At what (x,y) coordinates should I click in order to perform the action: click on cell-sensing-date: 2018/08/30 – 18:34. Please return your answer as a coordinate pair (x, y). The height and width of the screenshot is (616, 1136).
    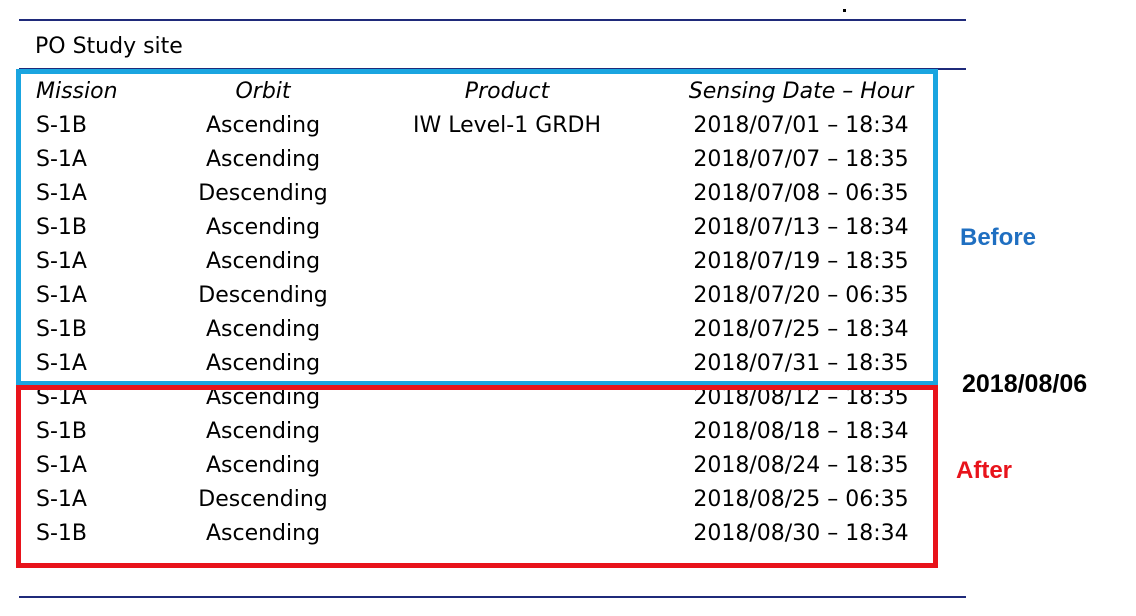
    Looking at the image, I should click on (801, 533).